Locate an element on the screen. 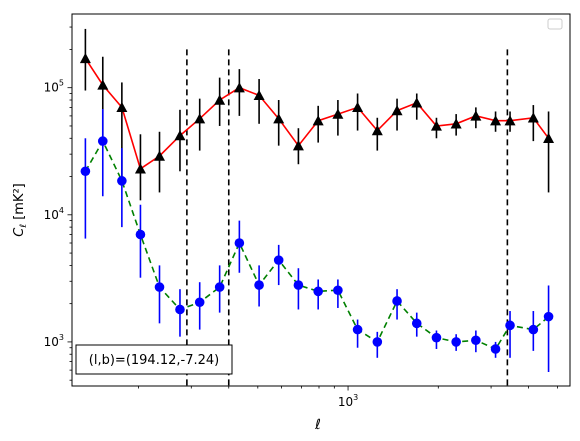  y-tick-label-0: 10³ is located at coordinates (54, 341).